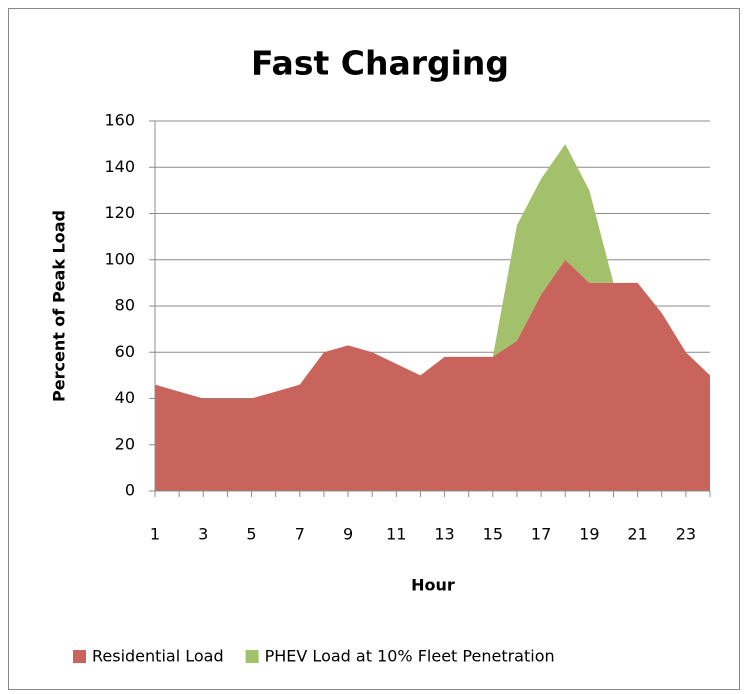 Image resolution: width=748 pixels, height=694 pixels. What do you see at coordinates (59, 306) in the screenshot?
I see `y-axis-label: Percent of Peak Load` at bounding box center [59, 306].